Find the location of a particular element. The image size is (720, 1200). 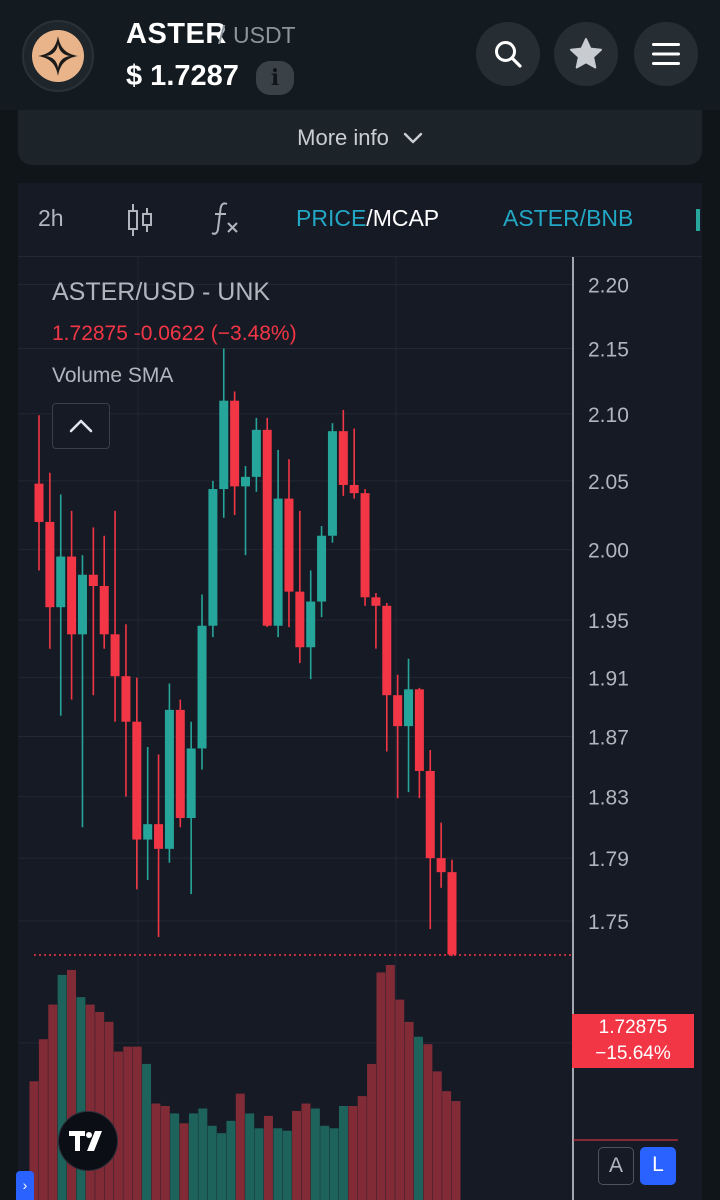

interval-button: 2h is located at coordinates (51, 218).